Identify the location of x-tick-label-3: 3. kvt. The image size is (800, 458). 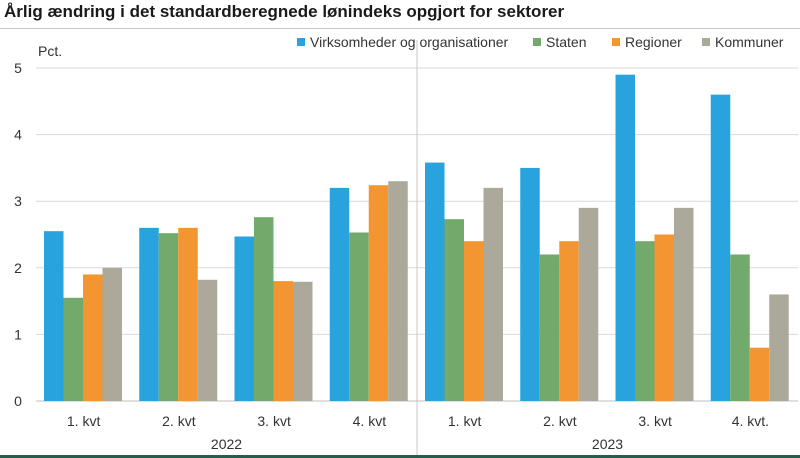
(274, 421).